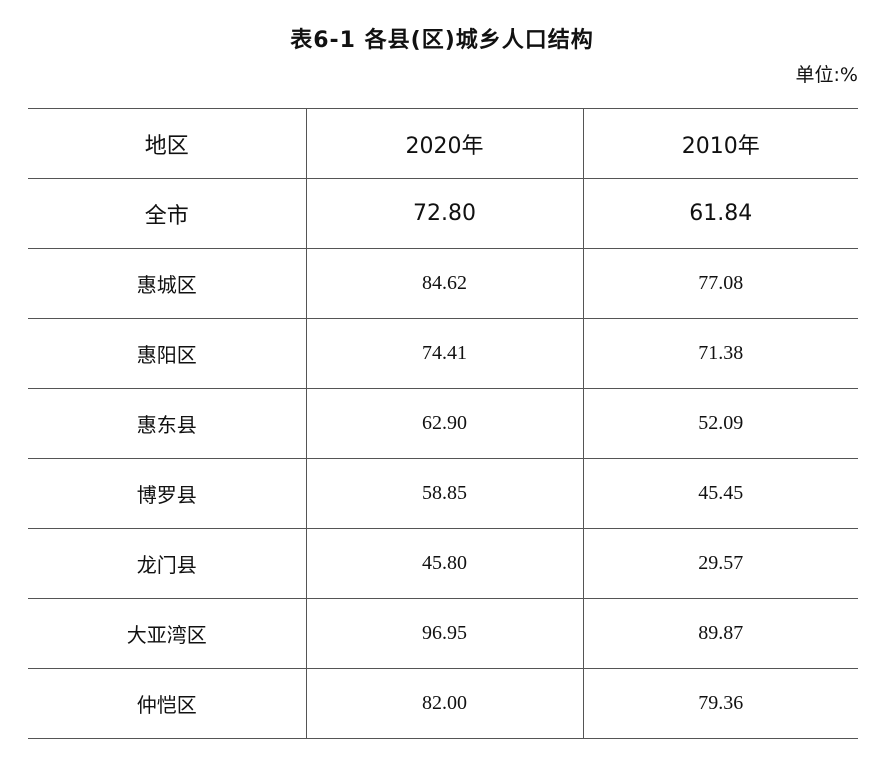 This screenshot has width=884, height=759. I want to click on value-2010-cell: 77.08, so click(720, 283).